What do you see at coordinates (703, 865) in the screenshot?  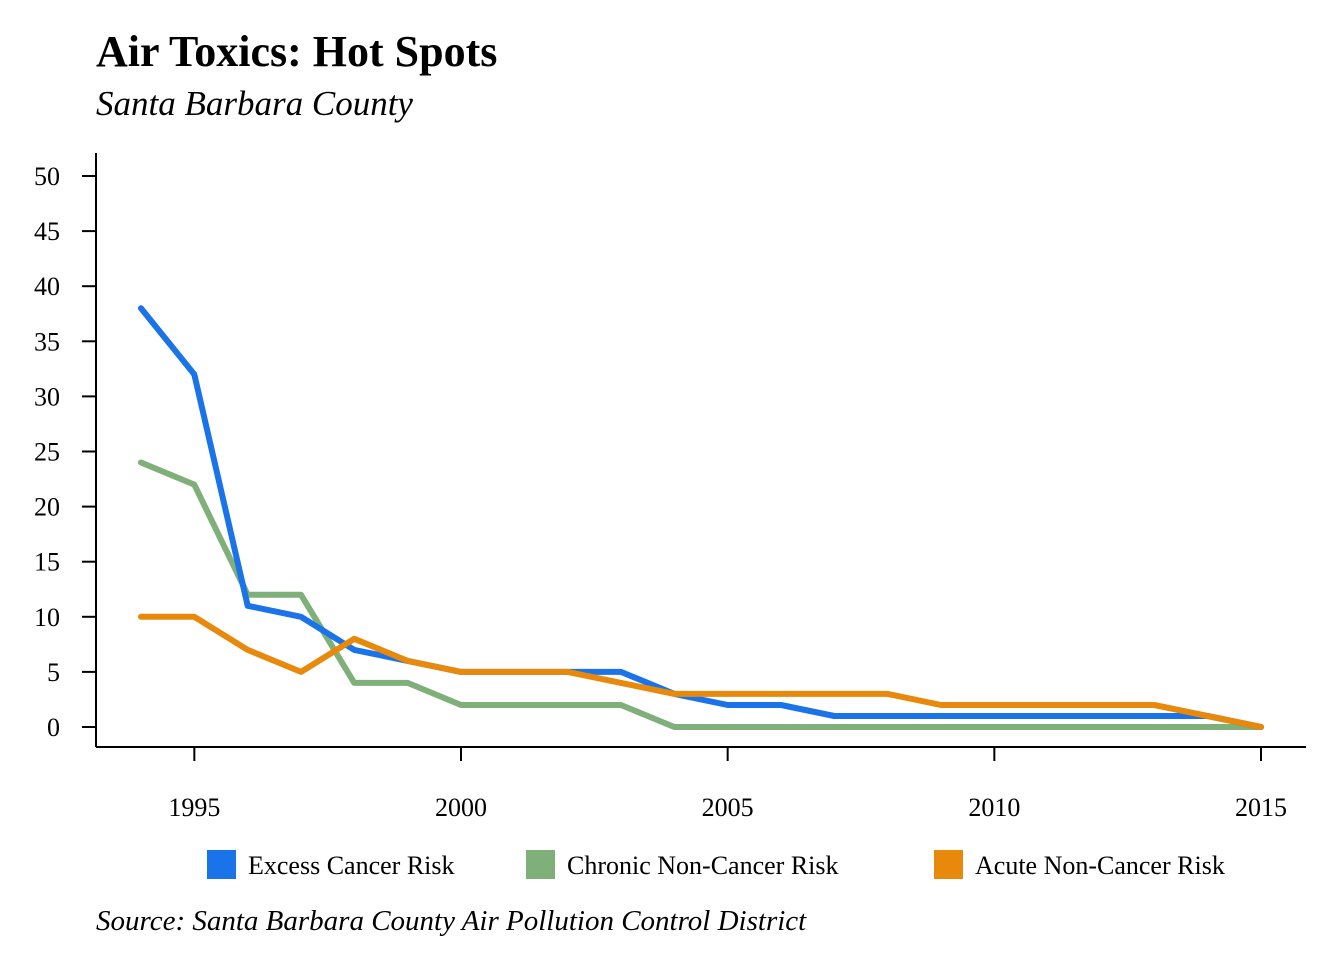 I see `legend-label-chronic-non-cancer-risk: Chronic Non-Cancer Risk` at bounding box center [703, 865].